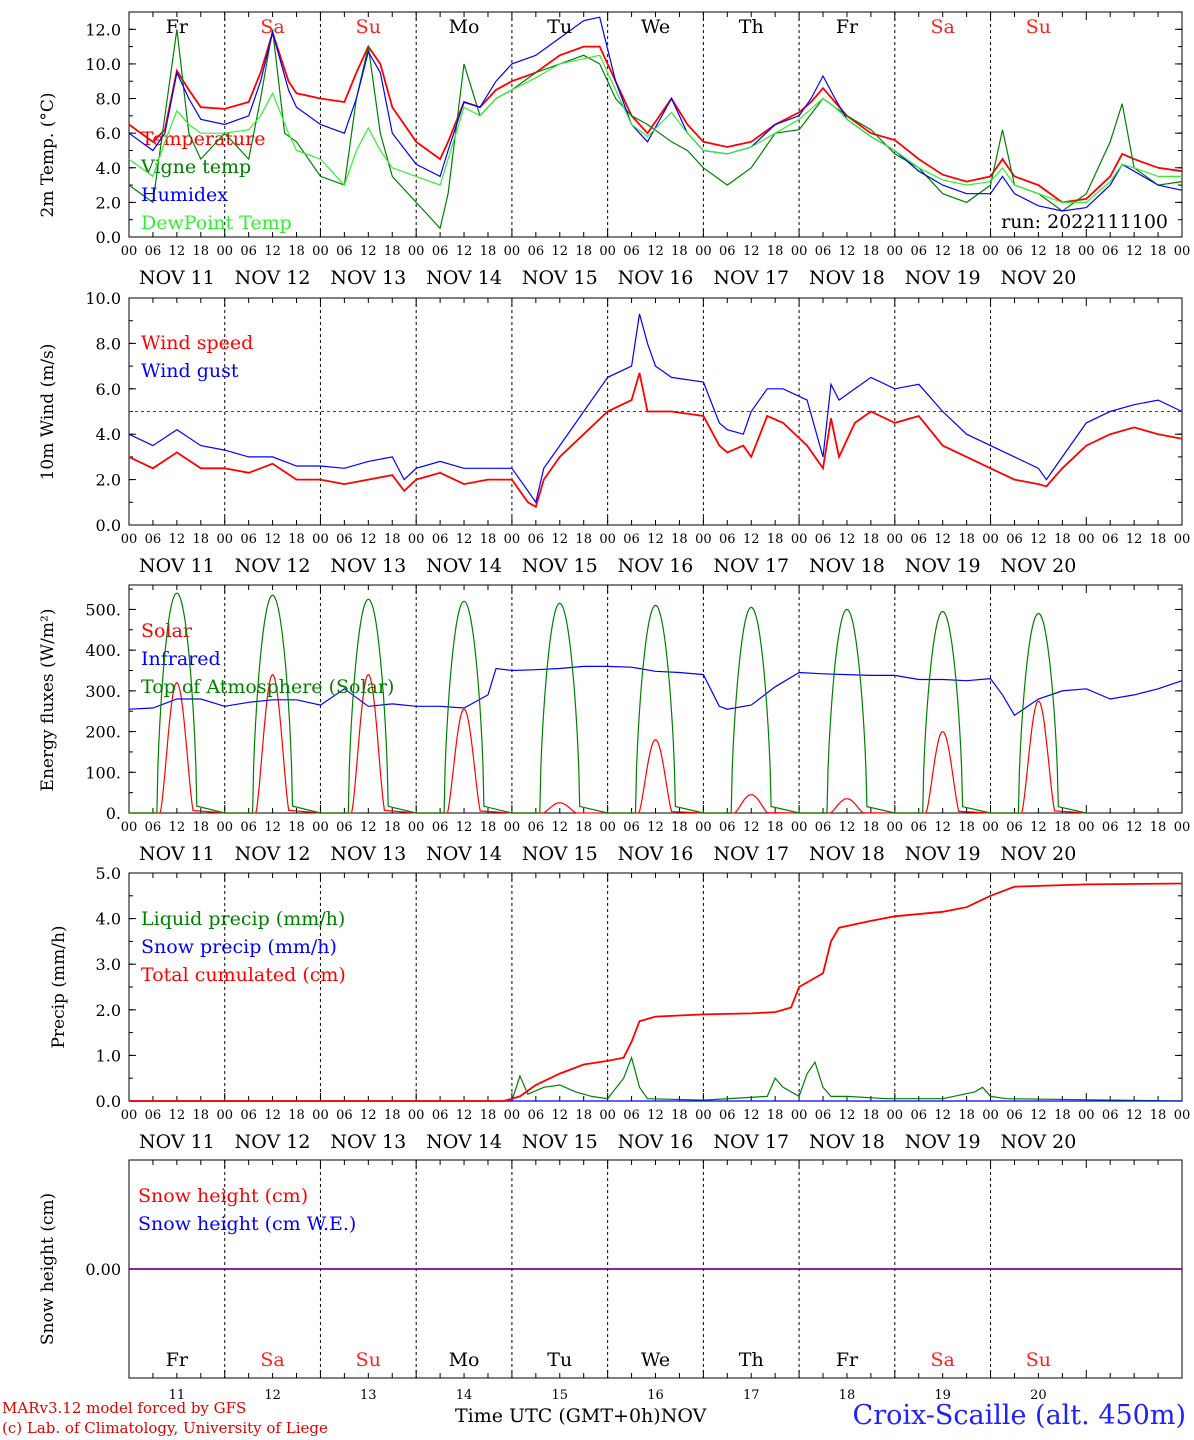  What do you see at coordinates (103, 691) in the screenshot?
I see `y-tick-label: 300.` at bounding box center [103, 691].